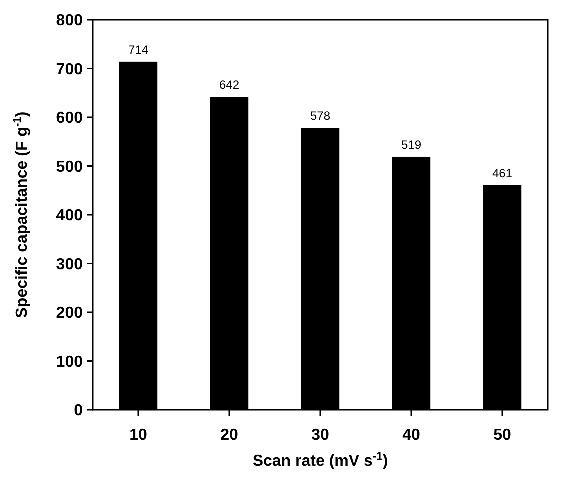 Image resolution: width=565 pixels, height=478 pixels. What do you see at coordinates (139, 435) in the screenshot?
I see `x-tick-label: 10` at bounding box center [139, 435].